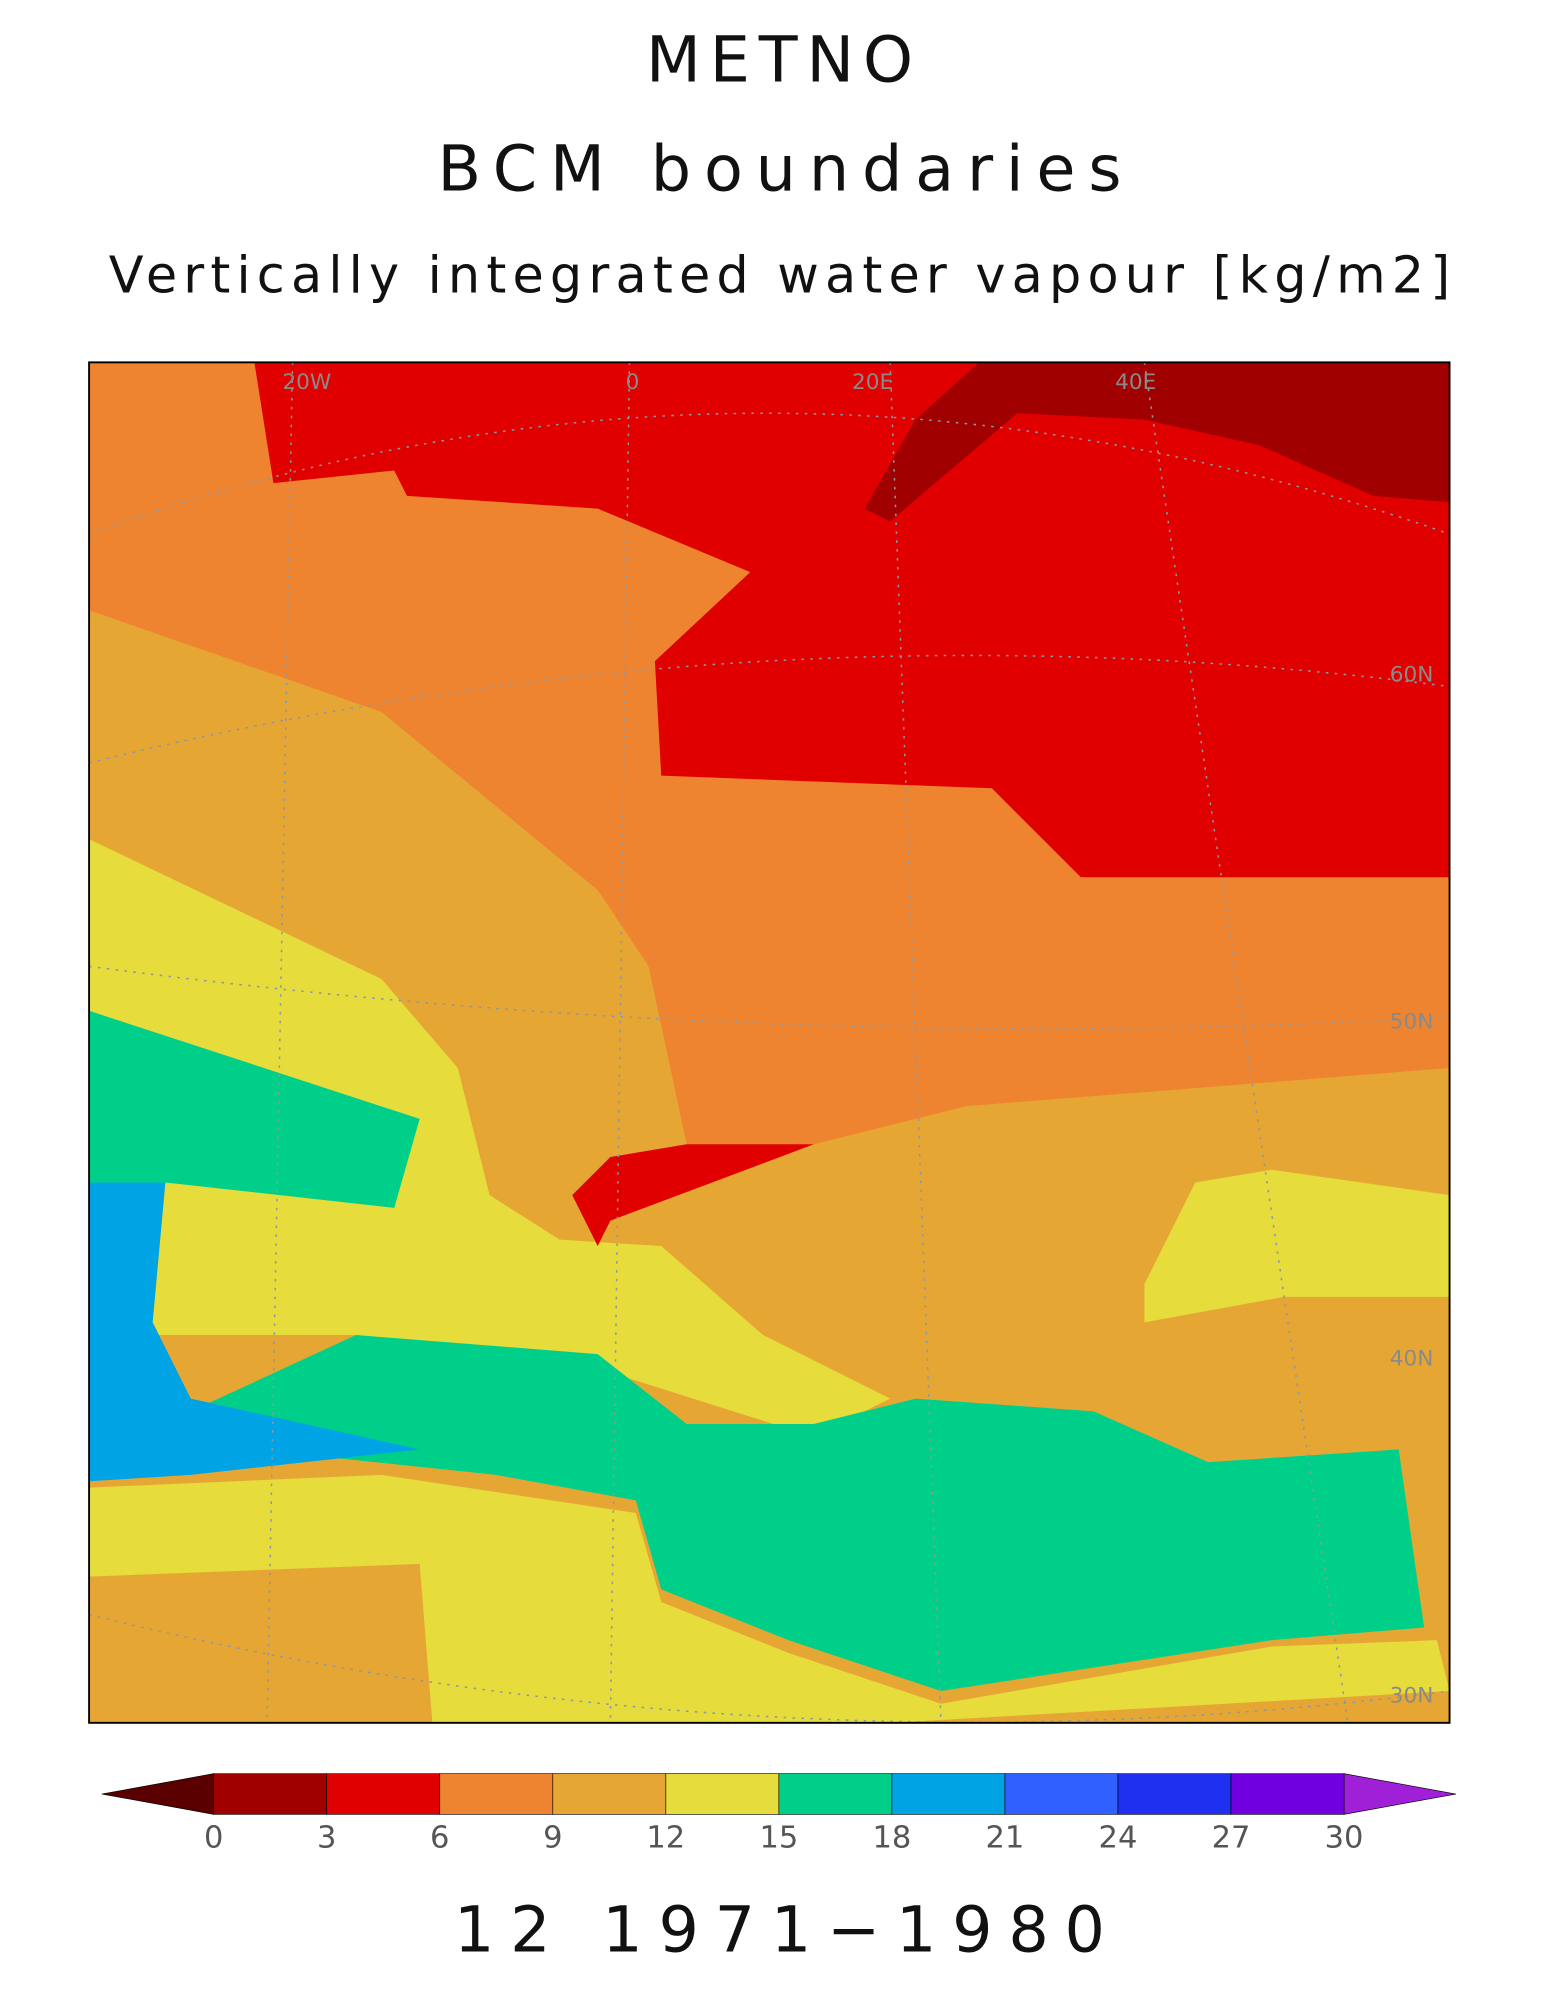  I want to click on lat-label: 30N, so click(1412, 1695).